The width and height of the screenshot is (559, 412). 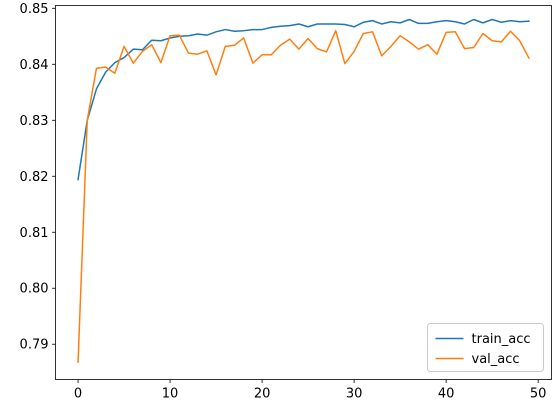 What do you see at coordinates (34, 289) in the screenshot?
I see `y-tick-label: 0.80` at bounding box center [34, 289].